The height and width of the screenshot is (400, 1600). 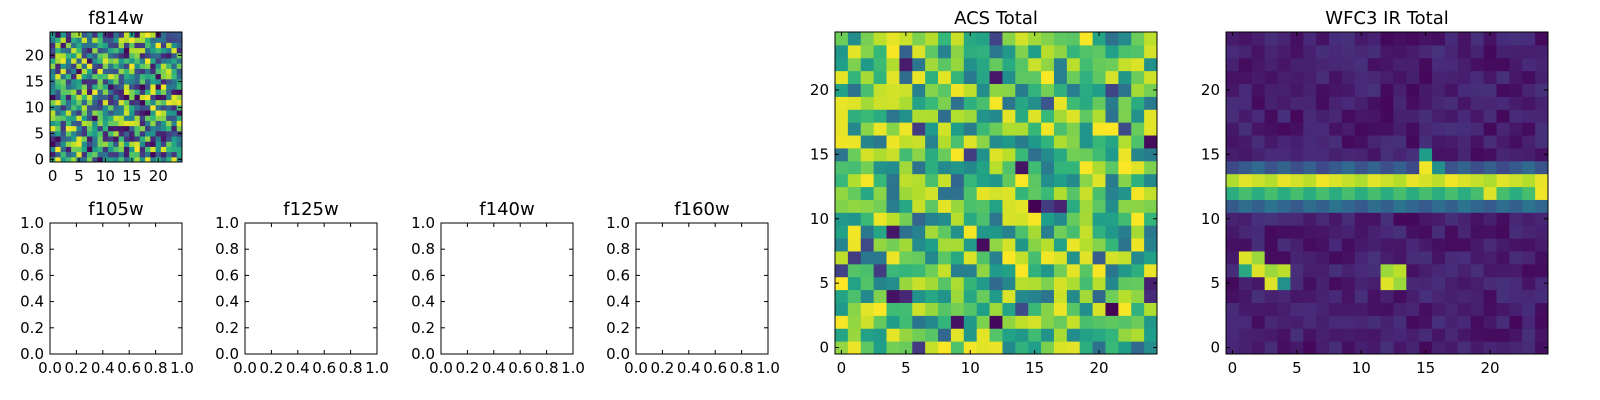 I want to click on y-tick-label: 0.4, so click(x=423, y=302).